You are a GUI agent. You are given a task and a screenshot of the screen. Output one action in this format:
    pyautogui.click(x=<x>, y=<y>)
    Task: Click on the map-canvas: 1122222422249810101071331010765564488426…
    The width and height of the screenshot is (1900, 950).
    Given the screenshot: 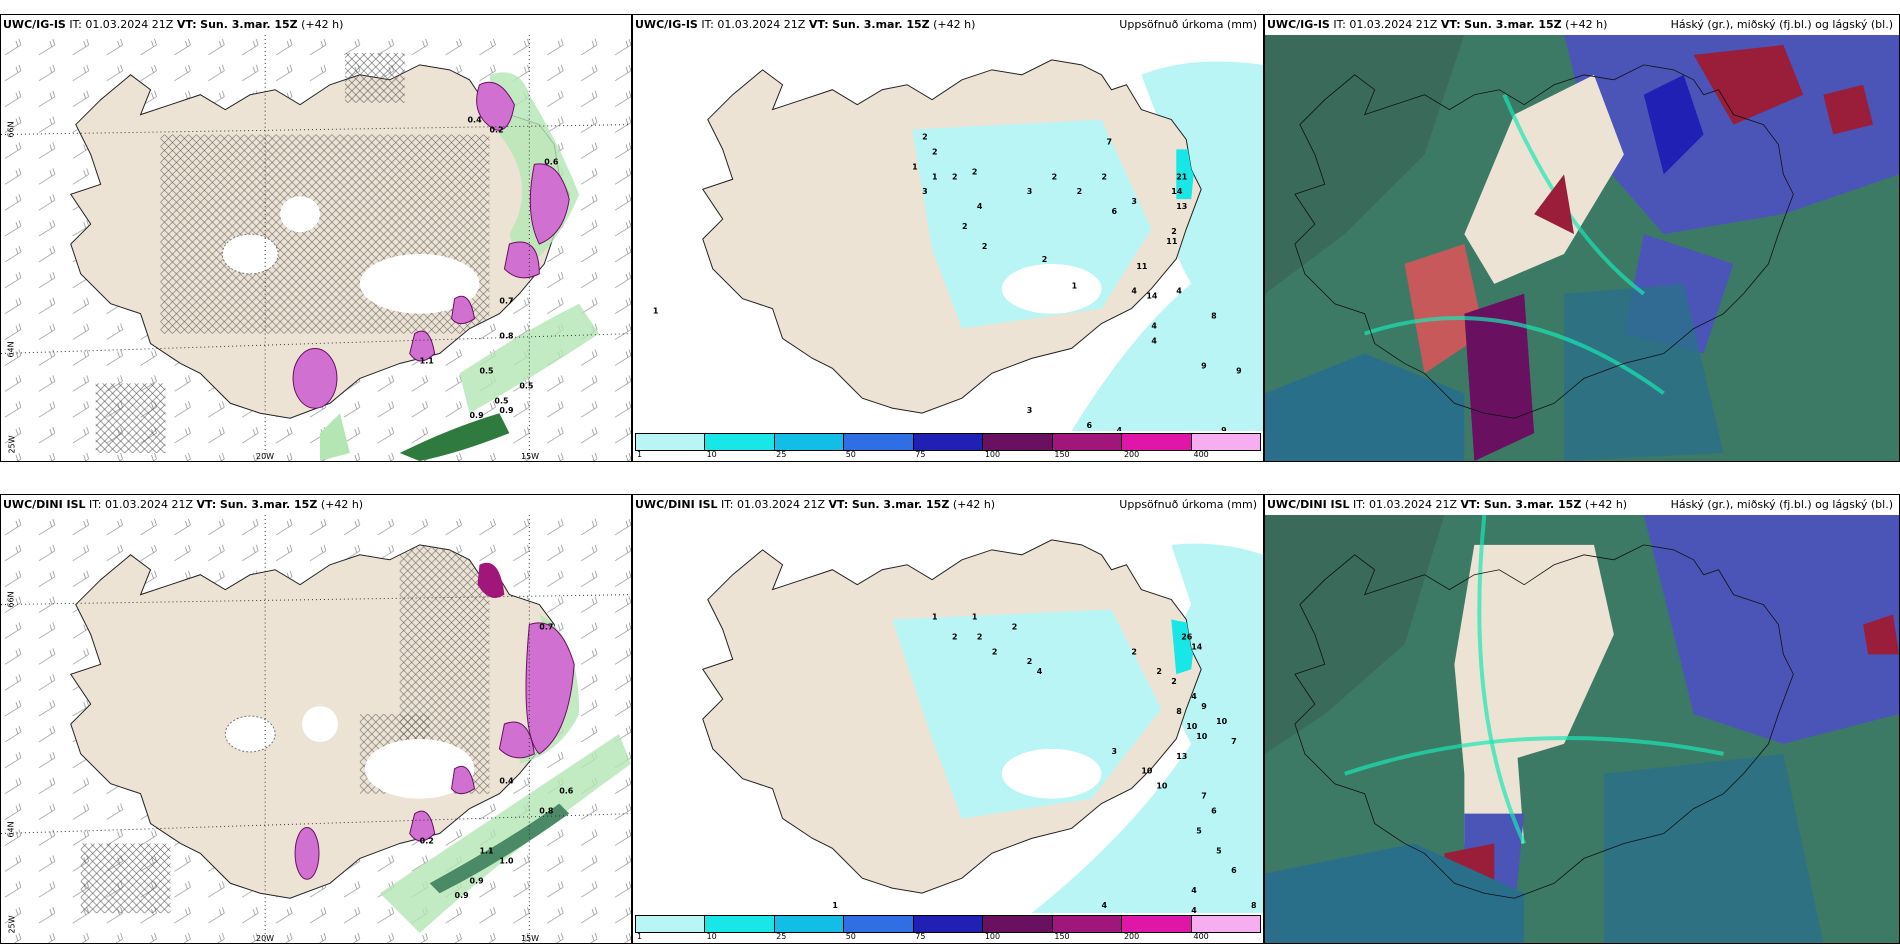 What is the action you would take?
    pyautogui.click(x=982, y=726)
    